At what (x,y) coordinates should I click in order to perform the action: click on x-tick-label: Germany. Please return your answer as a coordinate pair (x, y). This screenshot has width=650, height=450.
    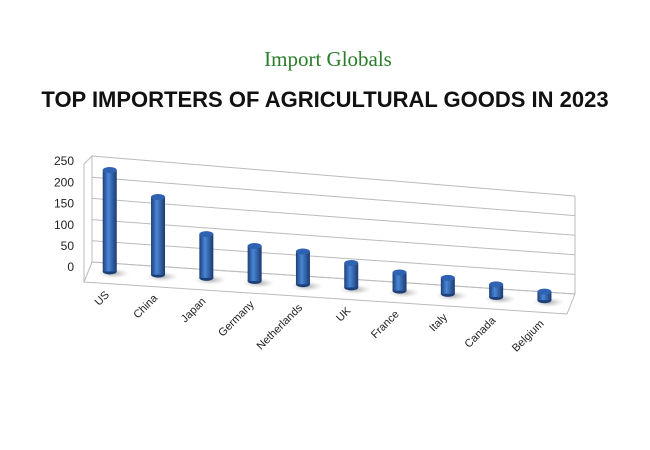
    Looking at the image, I should click on (236, 318).